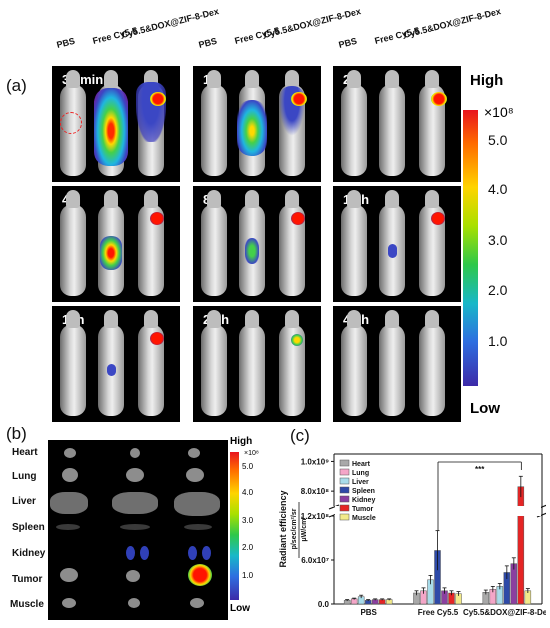 This screenshot has width=550, height=628. What do you see at coordinates (25, 452) in the screenshot?
I see `organ-label-heart: Heart` at bounding box center [25, 452].